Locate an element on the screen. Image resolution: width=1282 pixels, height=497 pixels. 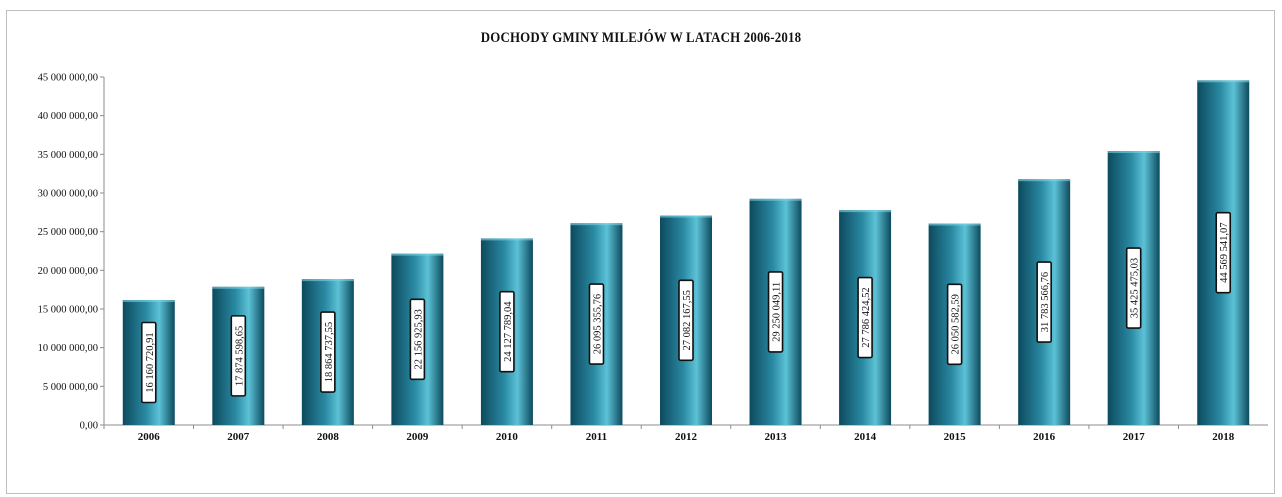
data-label: 26 095 355,76 is located at coordinates (596, 324).